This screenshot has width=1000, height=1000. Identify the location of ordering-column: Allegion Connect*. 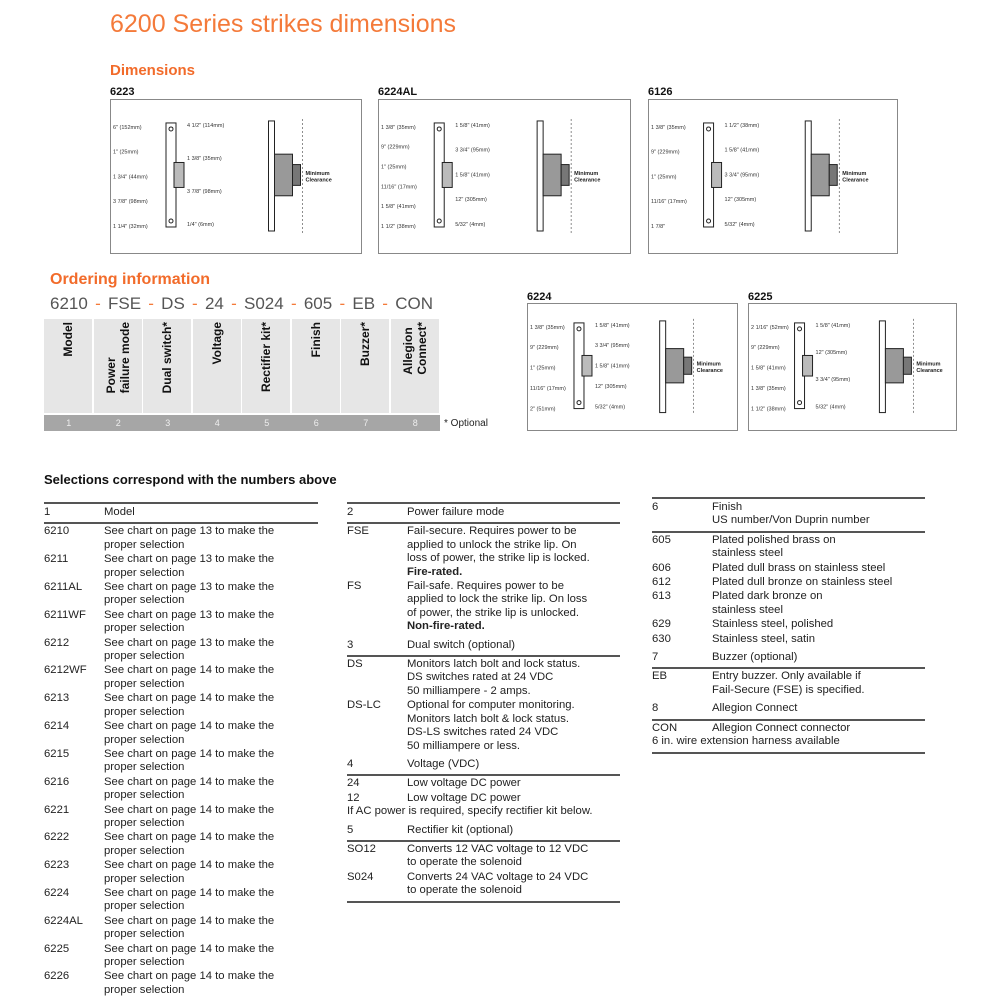
(414, 366).